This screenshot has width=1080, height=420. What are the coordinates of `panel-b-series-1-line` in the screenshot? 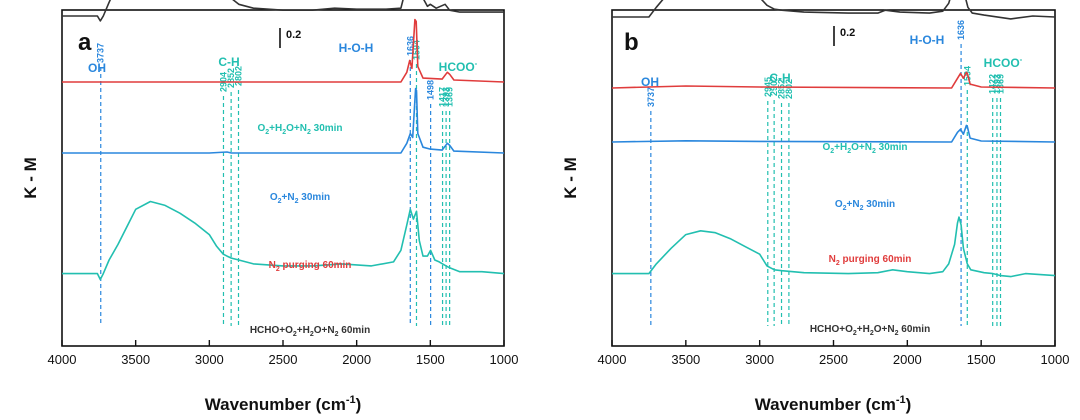 It's located at (833, 133).